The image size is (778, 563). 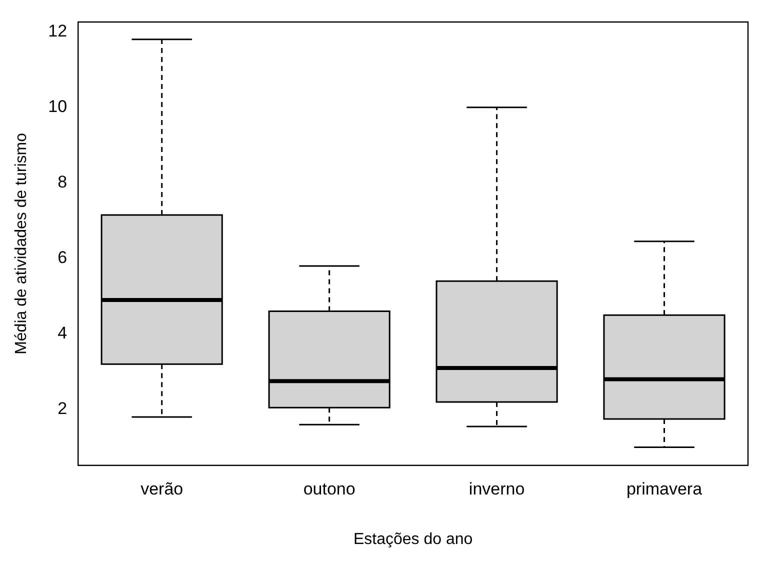 I want to click on y-tick-label: 4, so click(x=63, y=333).